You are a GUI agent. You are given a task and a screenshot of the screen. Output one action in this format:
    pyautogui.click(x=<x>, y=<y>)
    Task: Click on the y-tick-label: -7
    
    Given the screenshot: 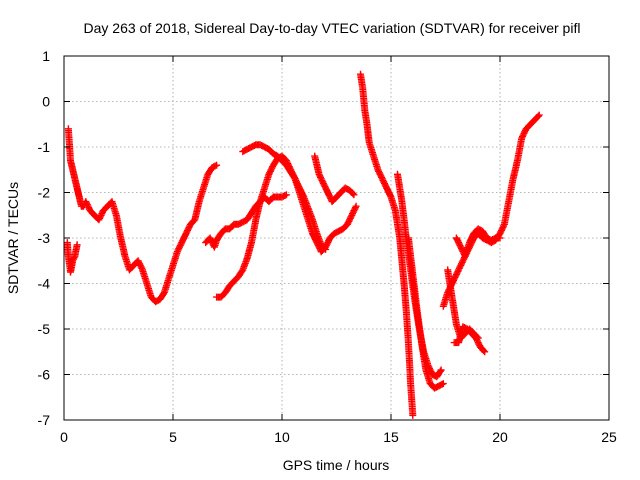 What is the action you would take?
    pyautogui.click(x=44, y=420)
    